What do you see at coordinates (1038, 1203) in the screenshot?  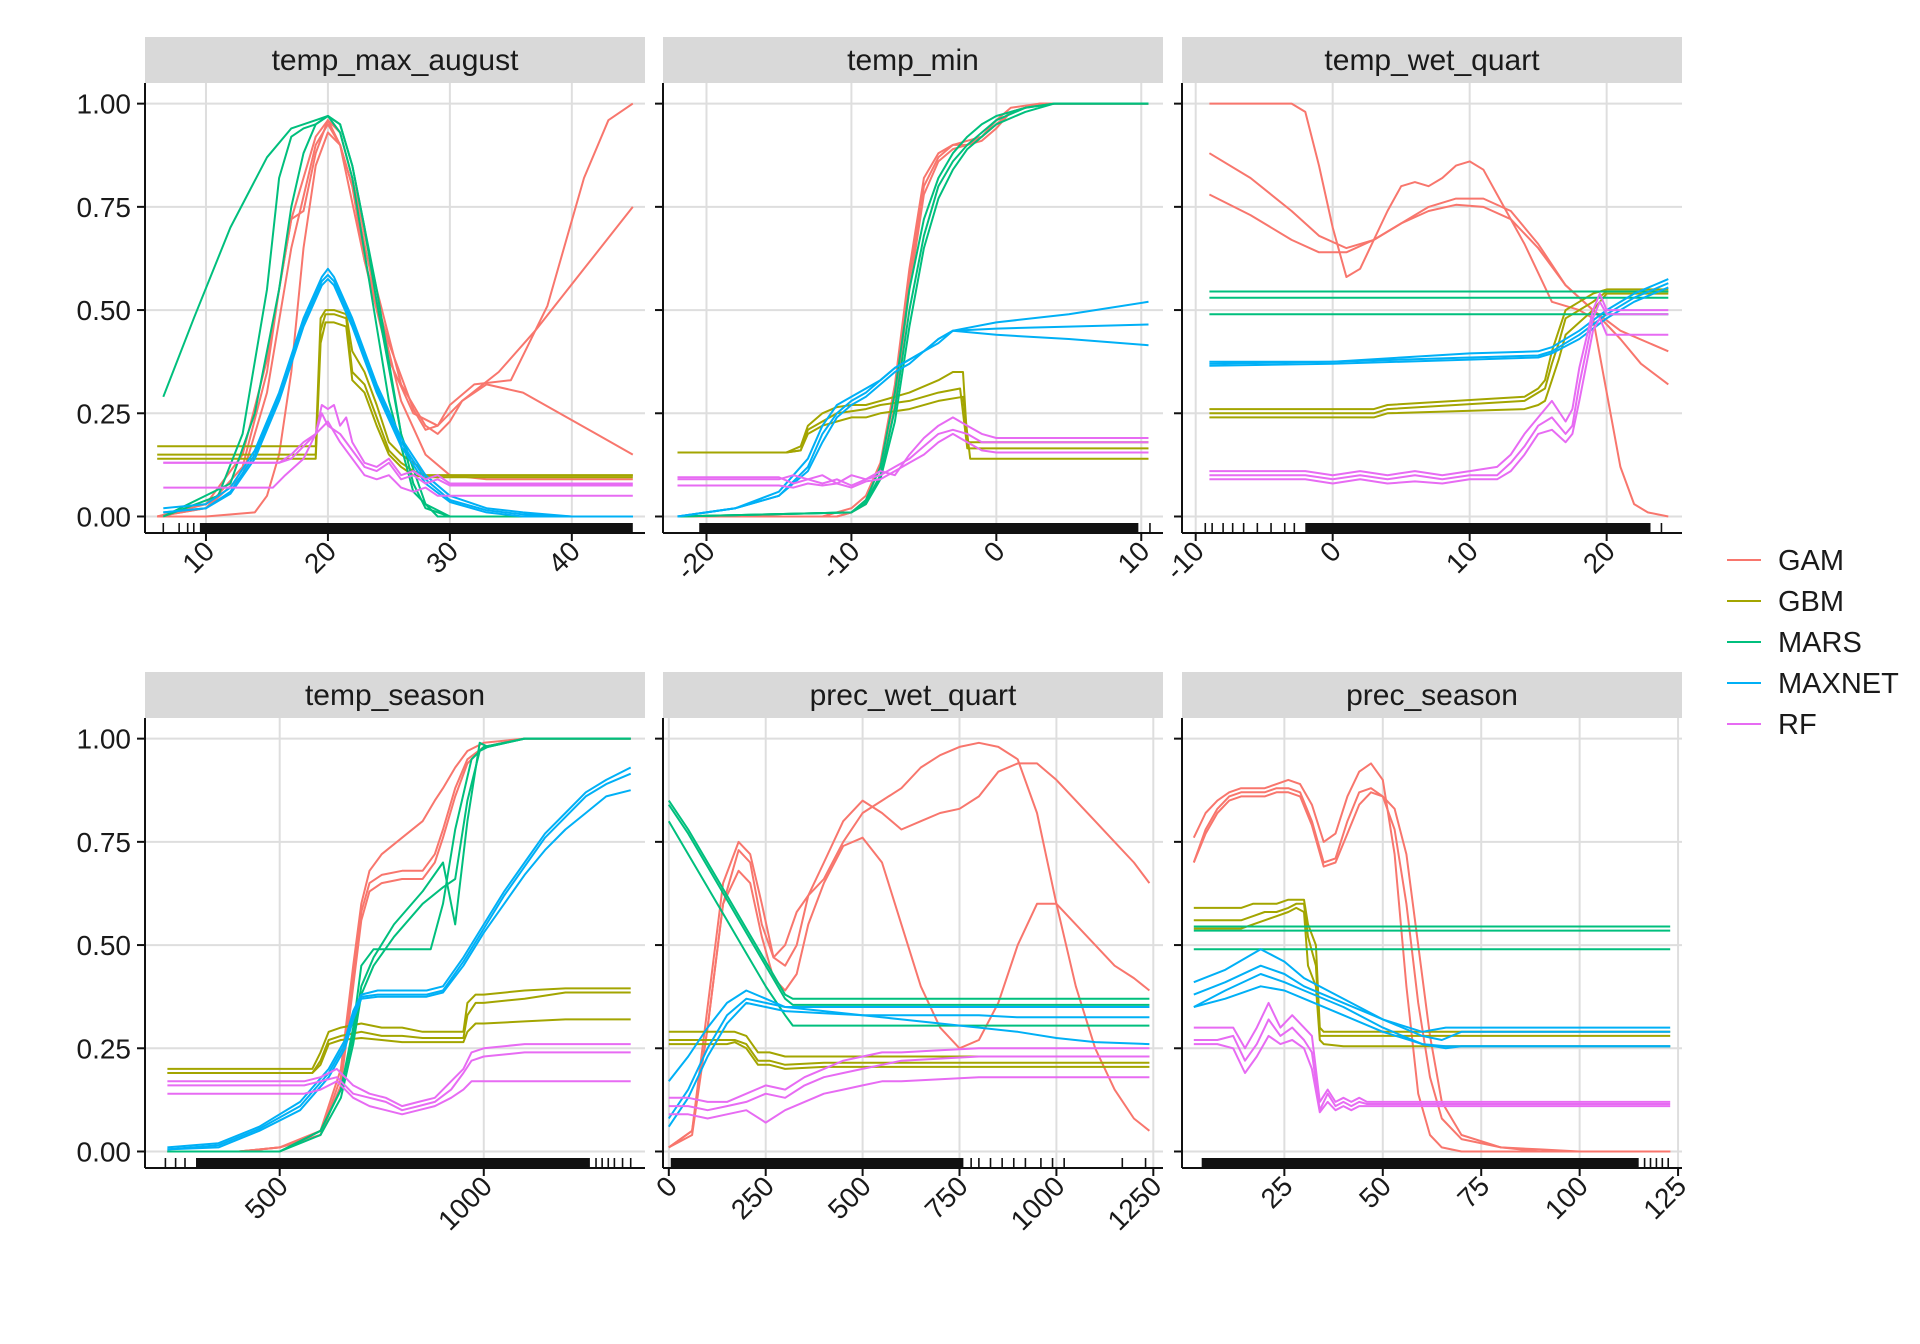 I see `x-tick-label: 1000` at bounding box center [1038, 1203].